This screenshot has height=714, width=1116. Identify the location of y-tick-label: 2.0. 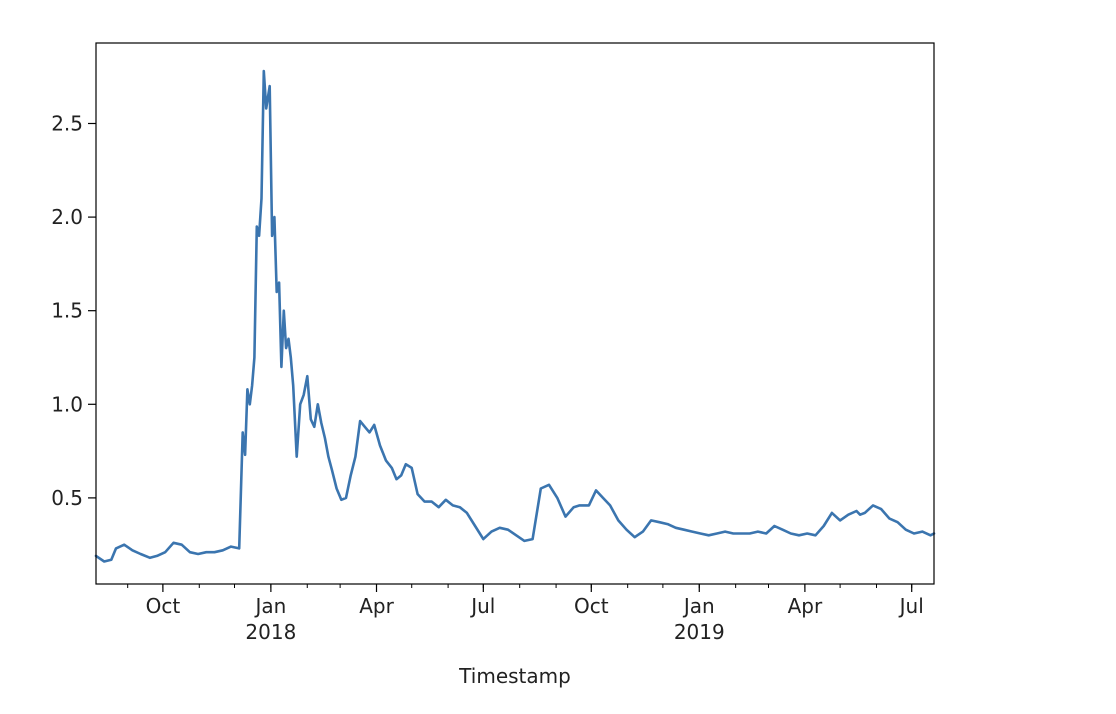
(67, 217).